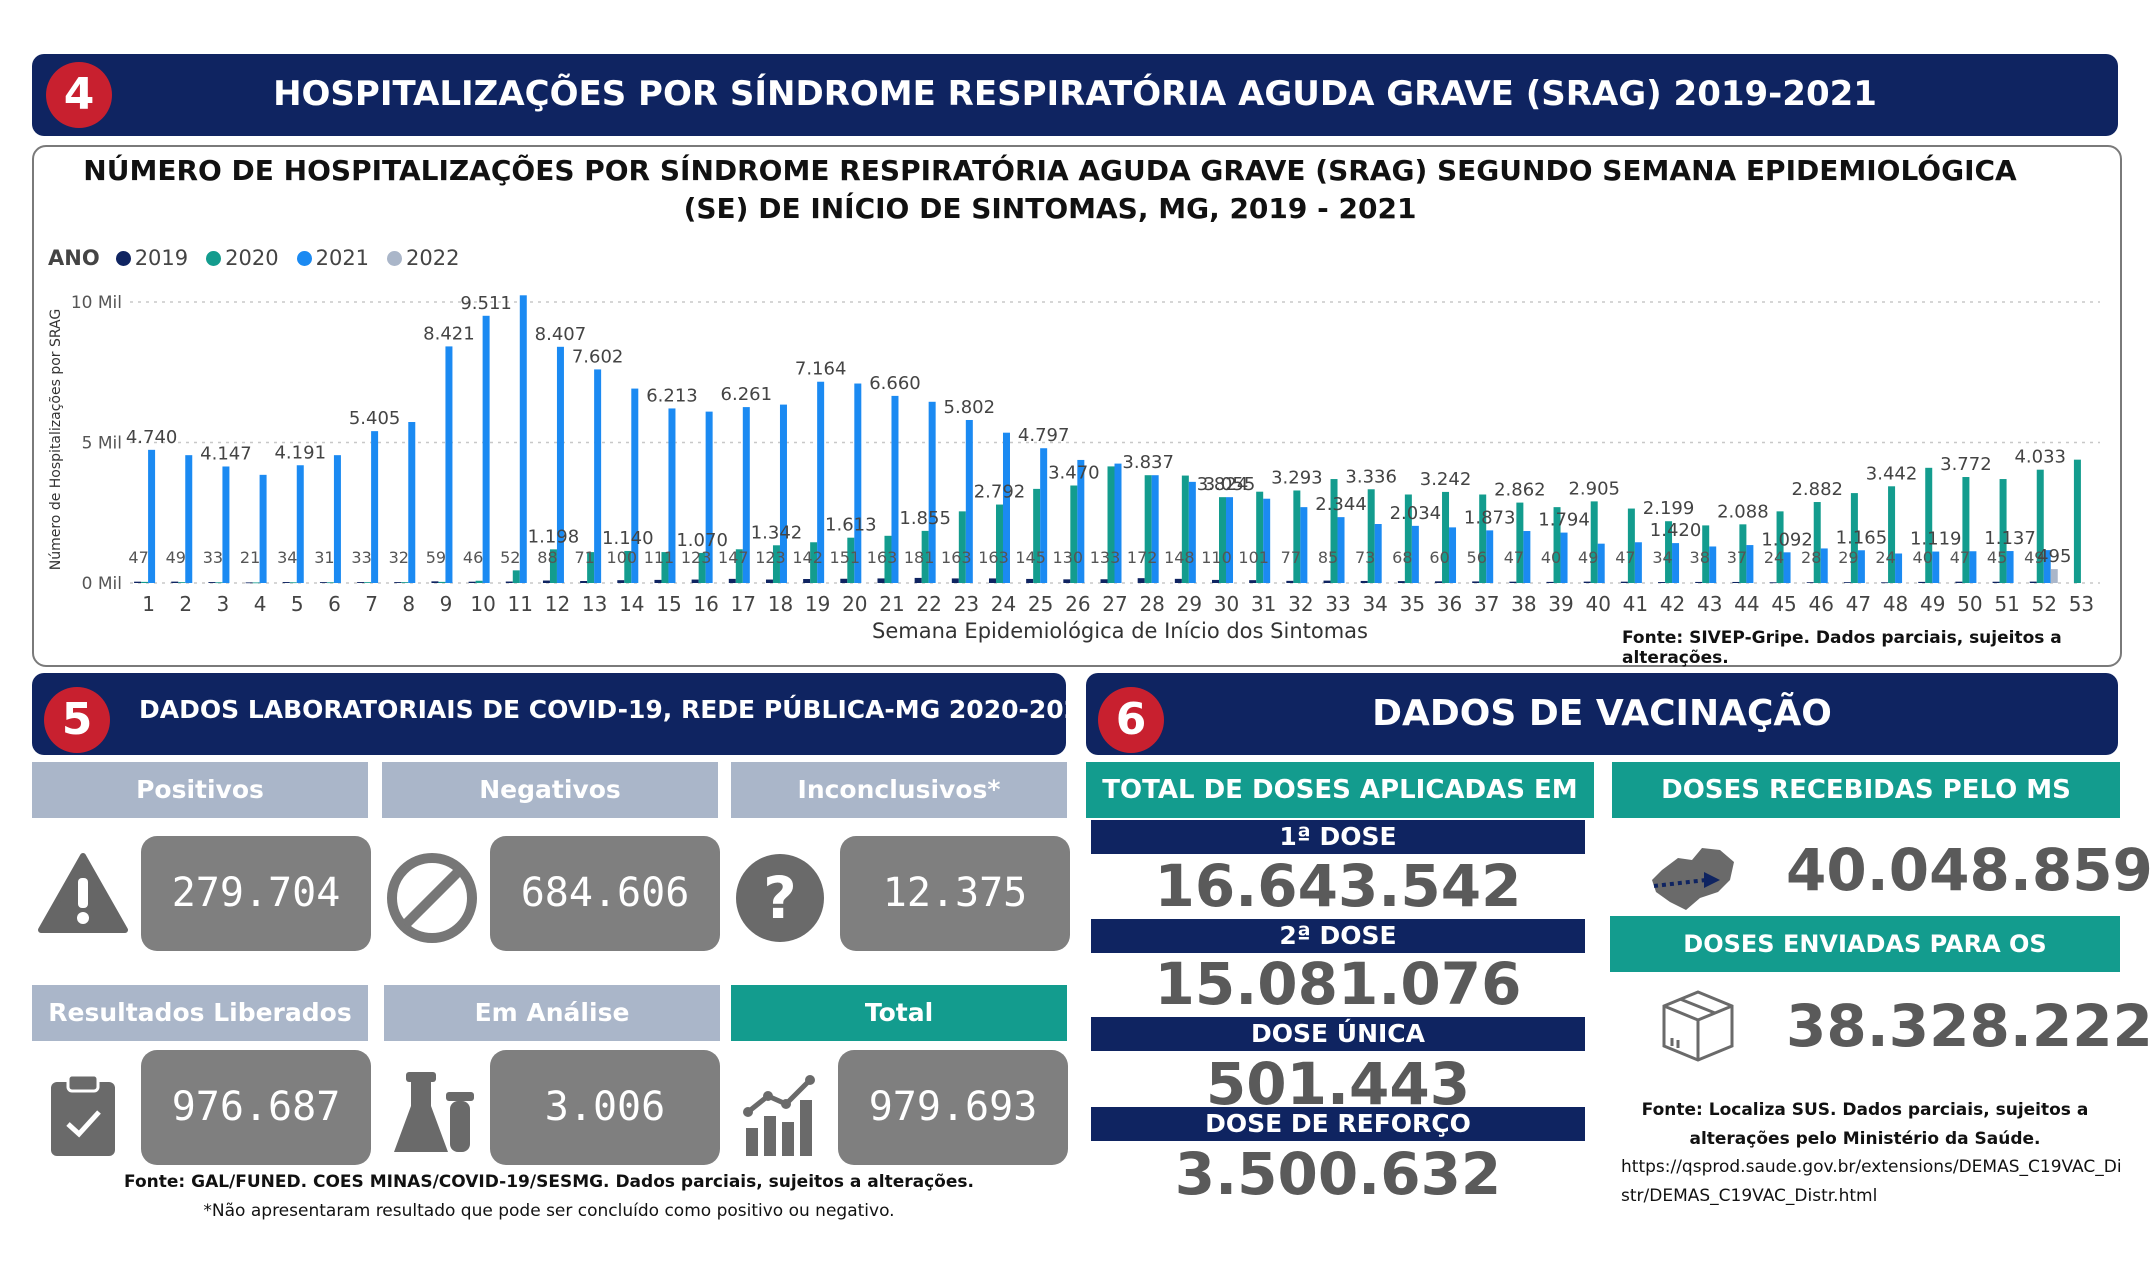 The width and height of the screenshot is (2150, 1275). Describe the element at coordinates (1030, 557) in the screenshot. I see `data-label-2019: 145` at that location.